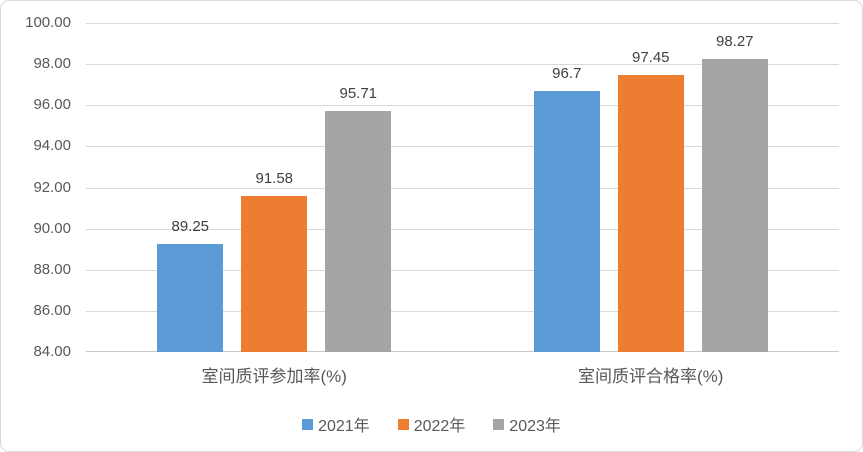  What do you see at coordinates (52, 269) in the screenshot?
I see `y-axis-tick-label: 88.00` at bounding box center [52, 269].